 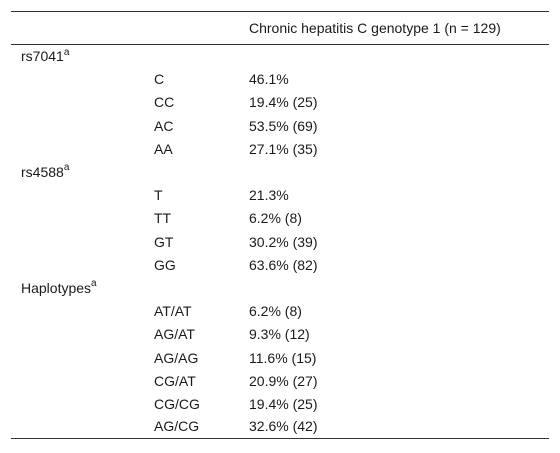 I want to click on group-label-cell: rs4588a, so click(x=82, y=171).